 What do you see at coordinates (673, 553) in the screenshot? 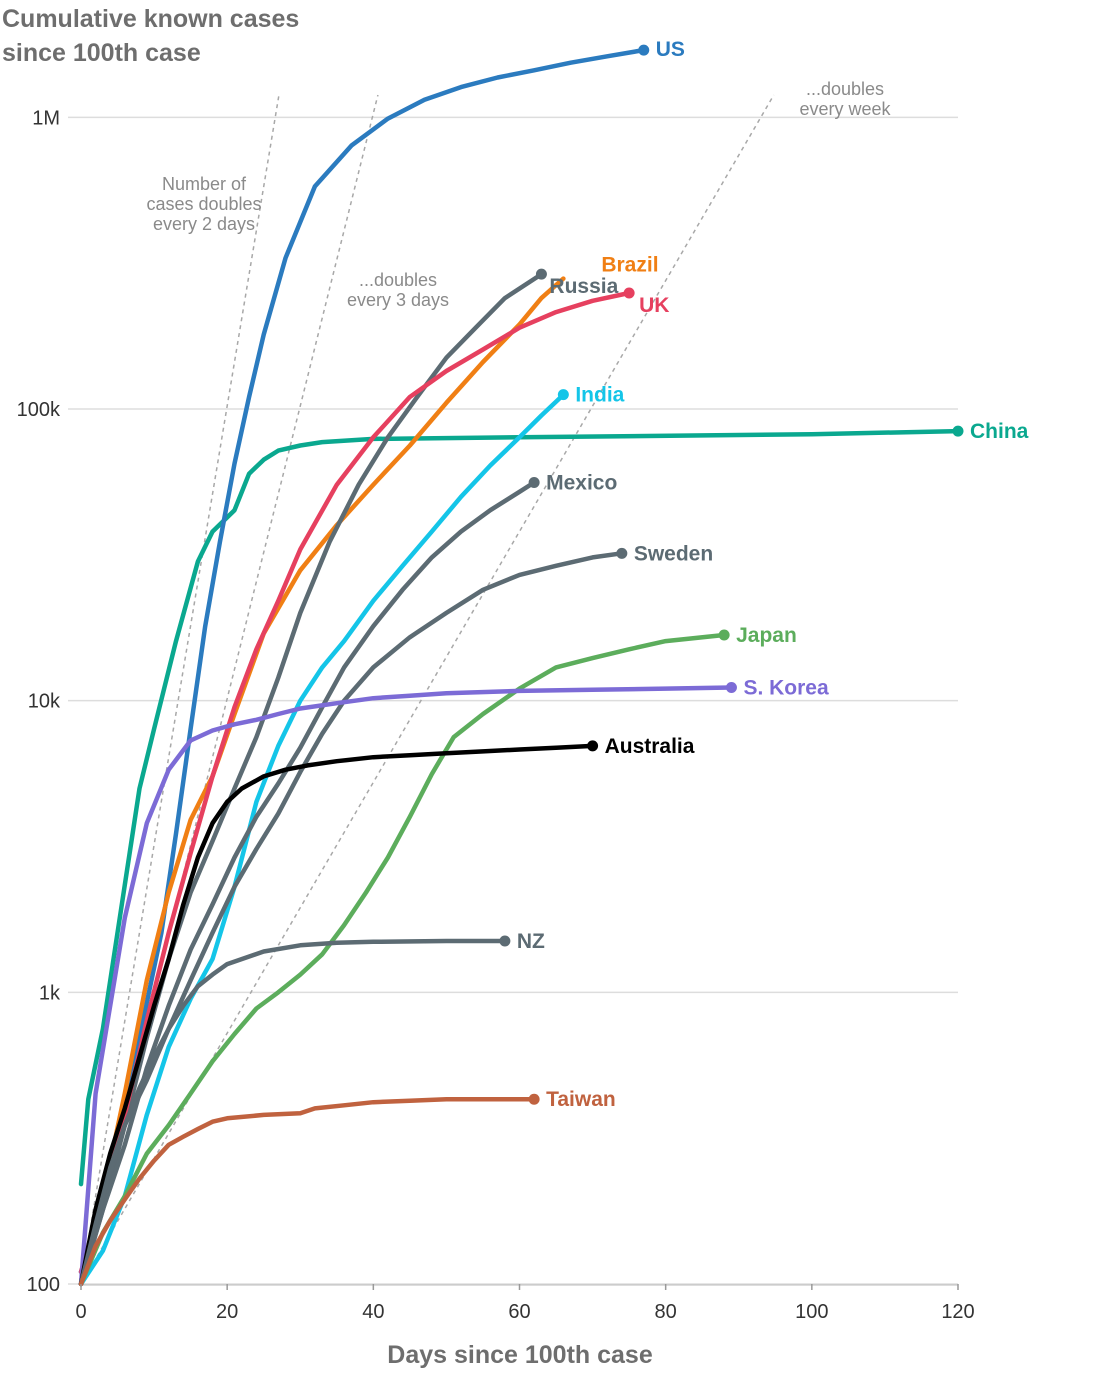
I see `series-label-sweden: Sweden` at bounding box center [673, 553].